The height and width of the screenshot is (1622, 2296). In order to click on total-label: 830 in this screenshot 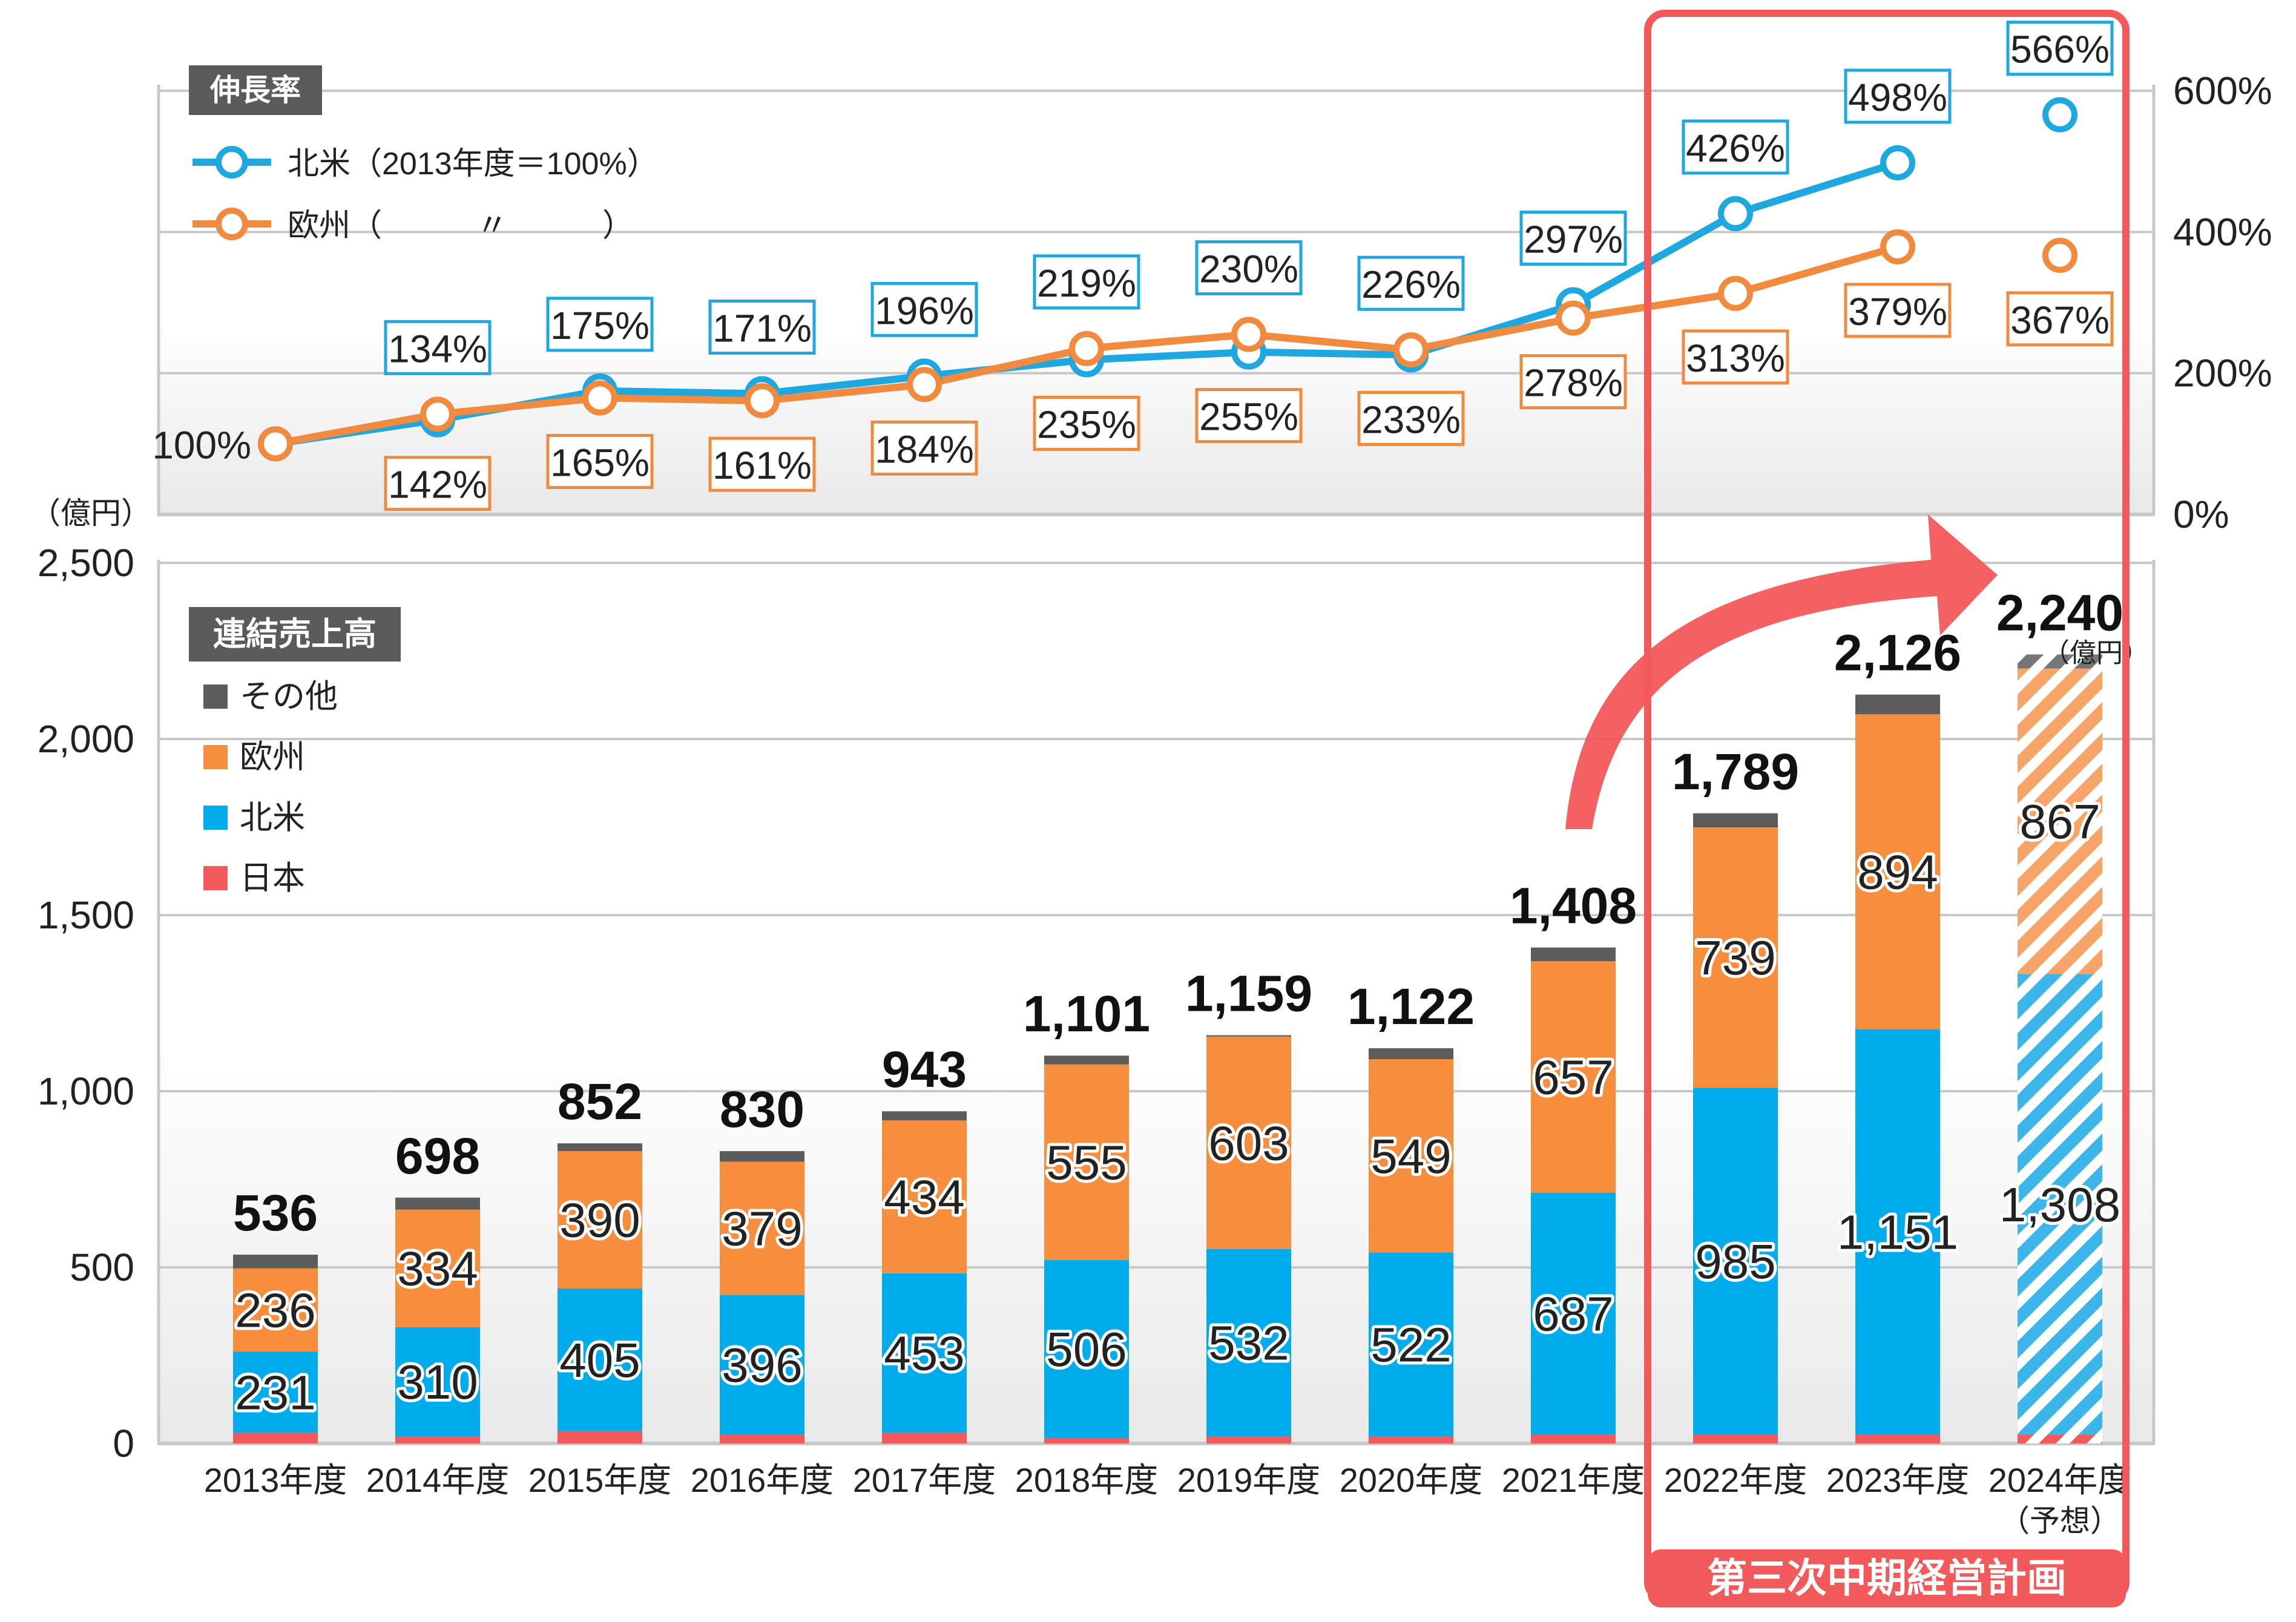, I will do `click(762, 1109)`.